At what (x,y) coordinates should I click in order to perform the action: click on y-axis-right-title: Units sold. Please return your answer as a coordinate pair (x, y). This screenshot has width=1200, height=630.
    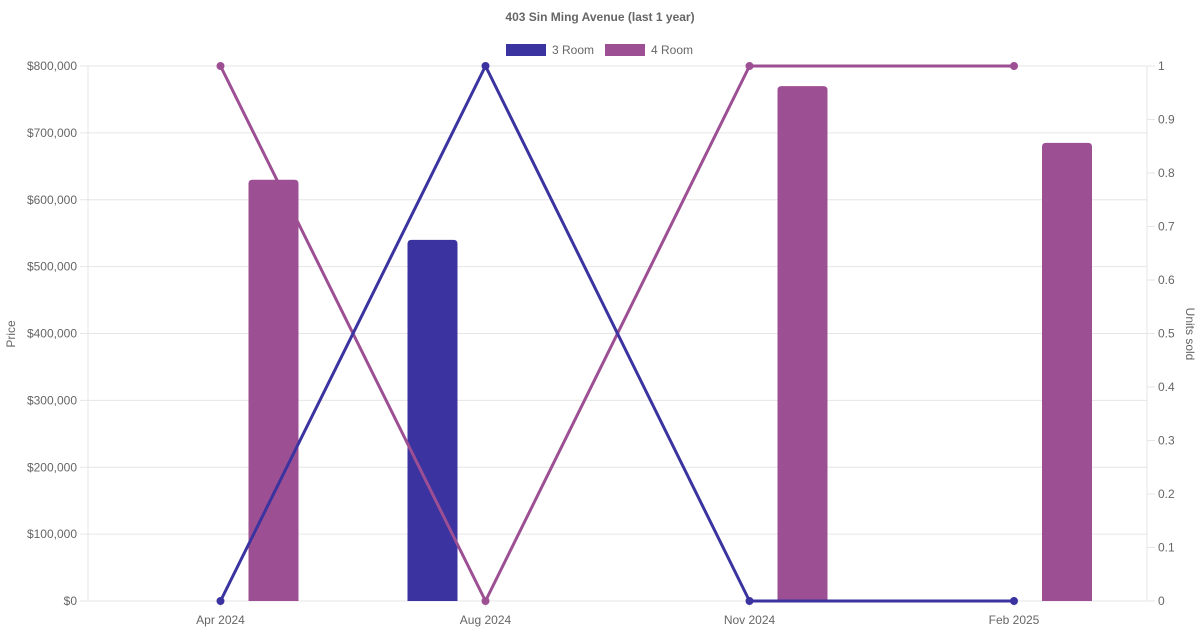
    Looking at the image, I should click on (1190, 334).